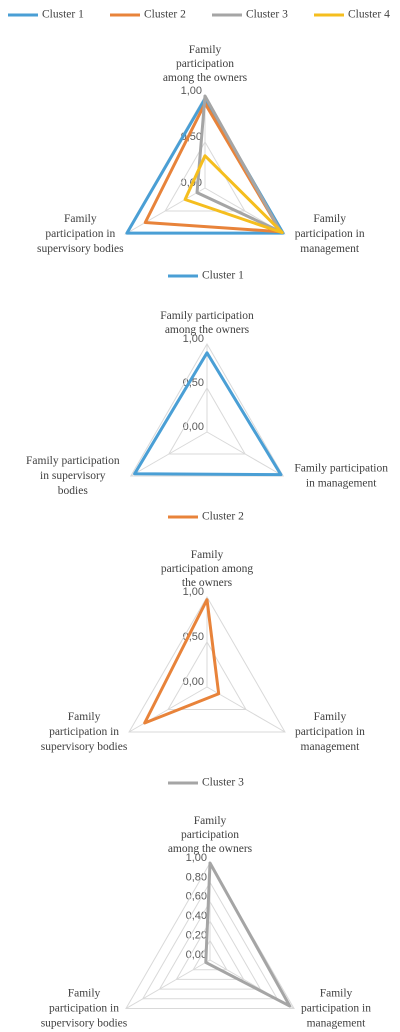 The height and width of the screenshot is (1032, 400). Describe the element at coordinates (196, 936) in the screenshot. I see `tick-label: 0,20` at that location.